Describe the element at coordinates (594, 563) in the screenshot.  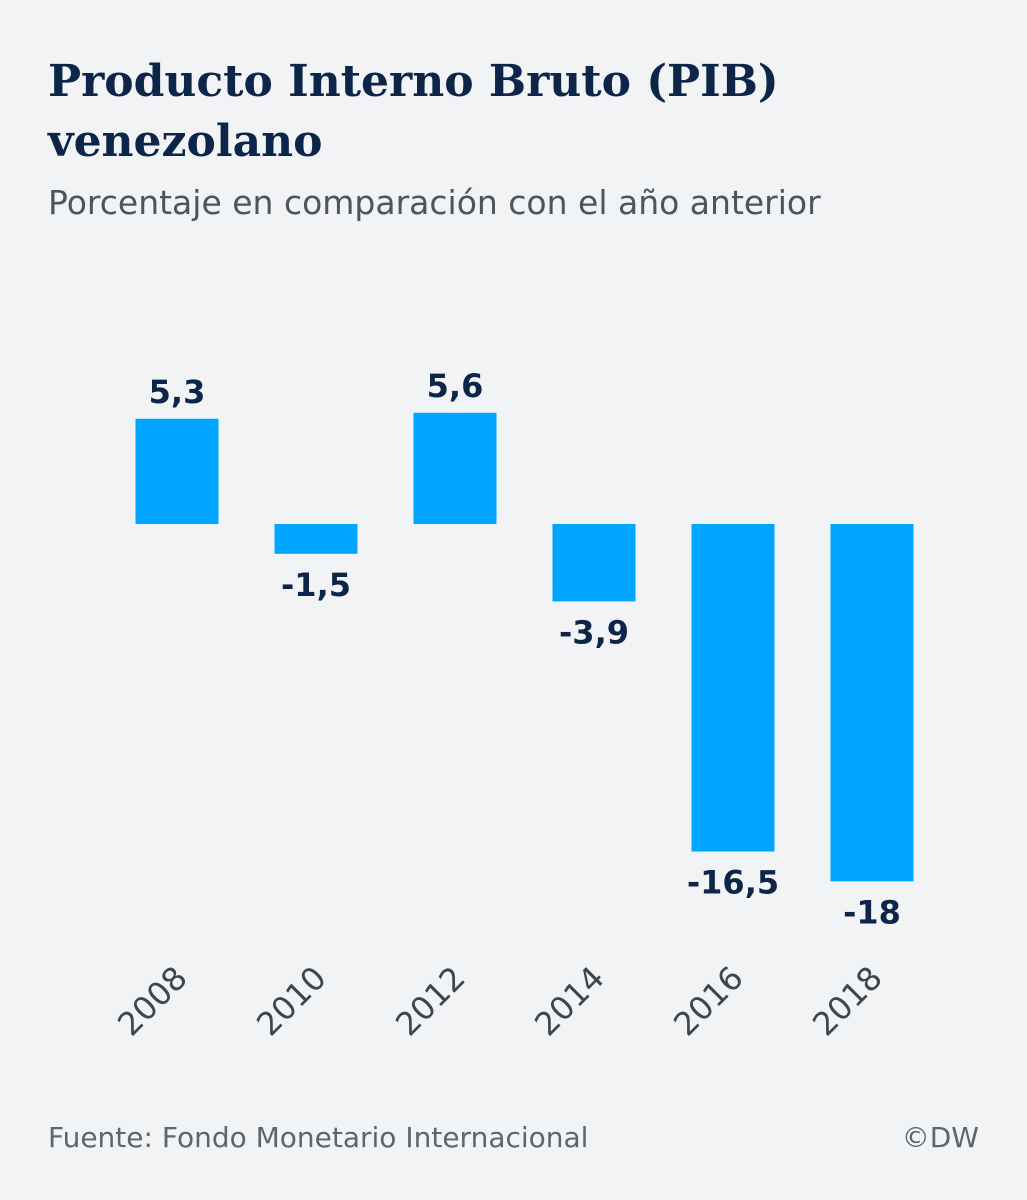
I see `bar-2014` at that location.